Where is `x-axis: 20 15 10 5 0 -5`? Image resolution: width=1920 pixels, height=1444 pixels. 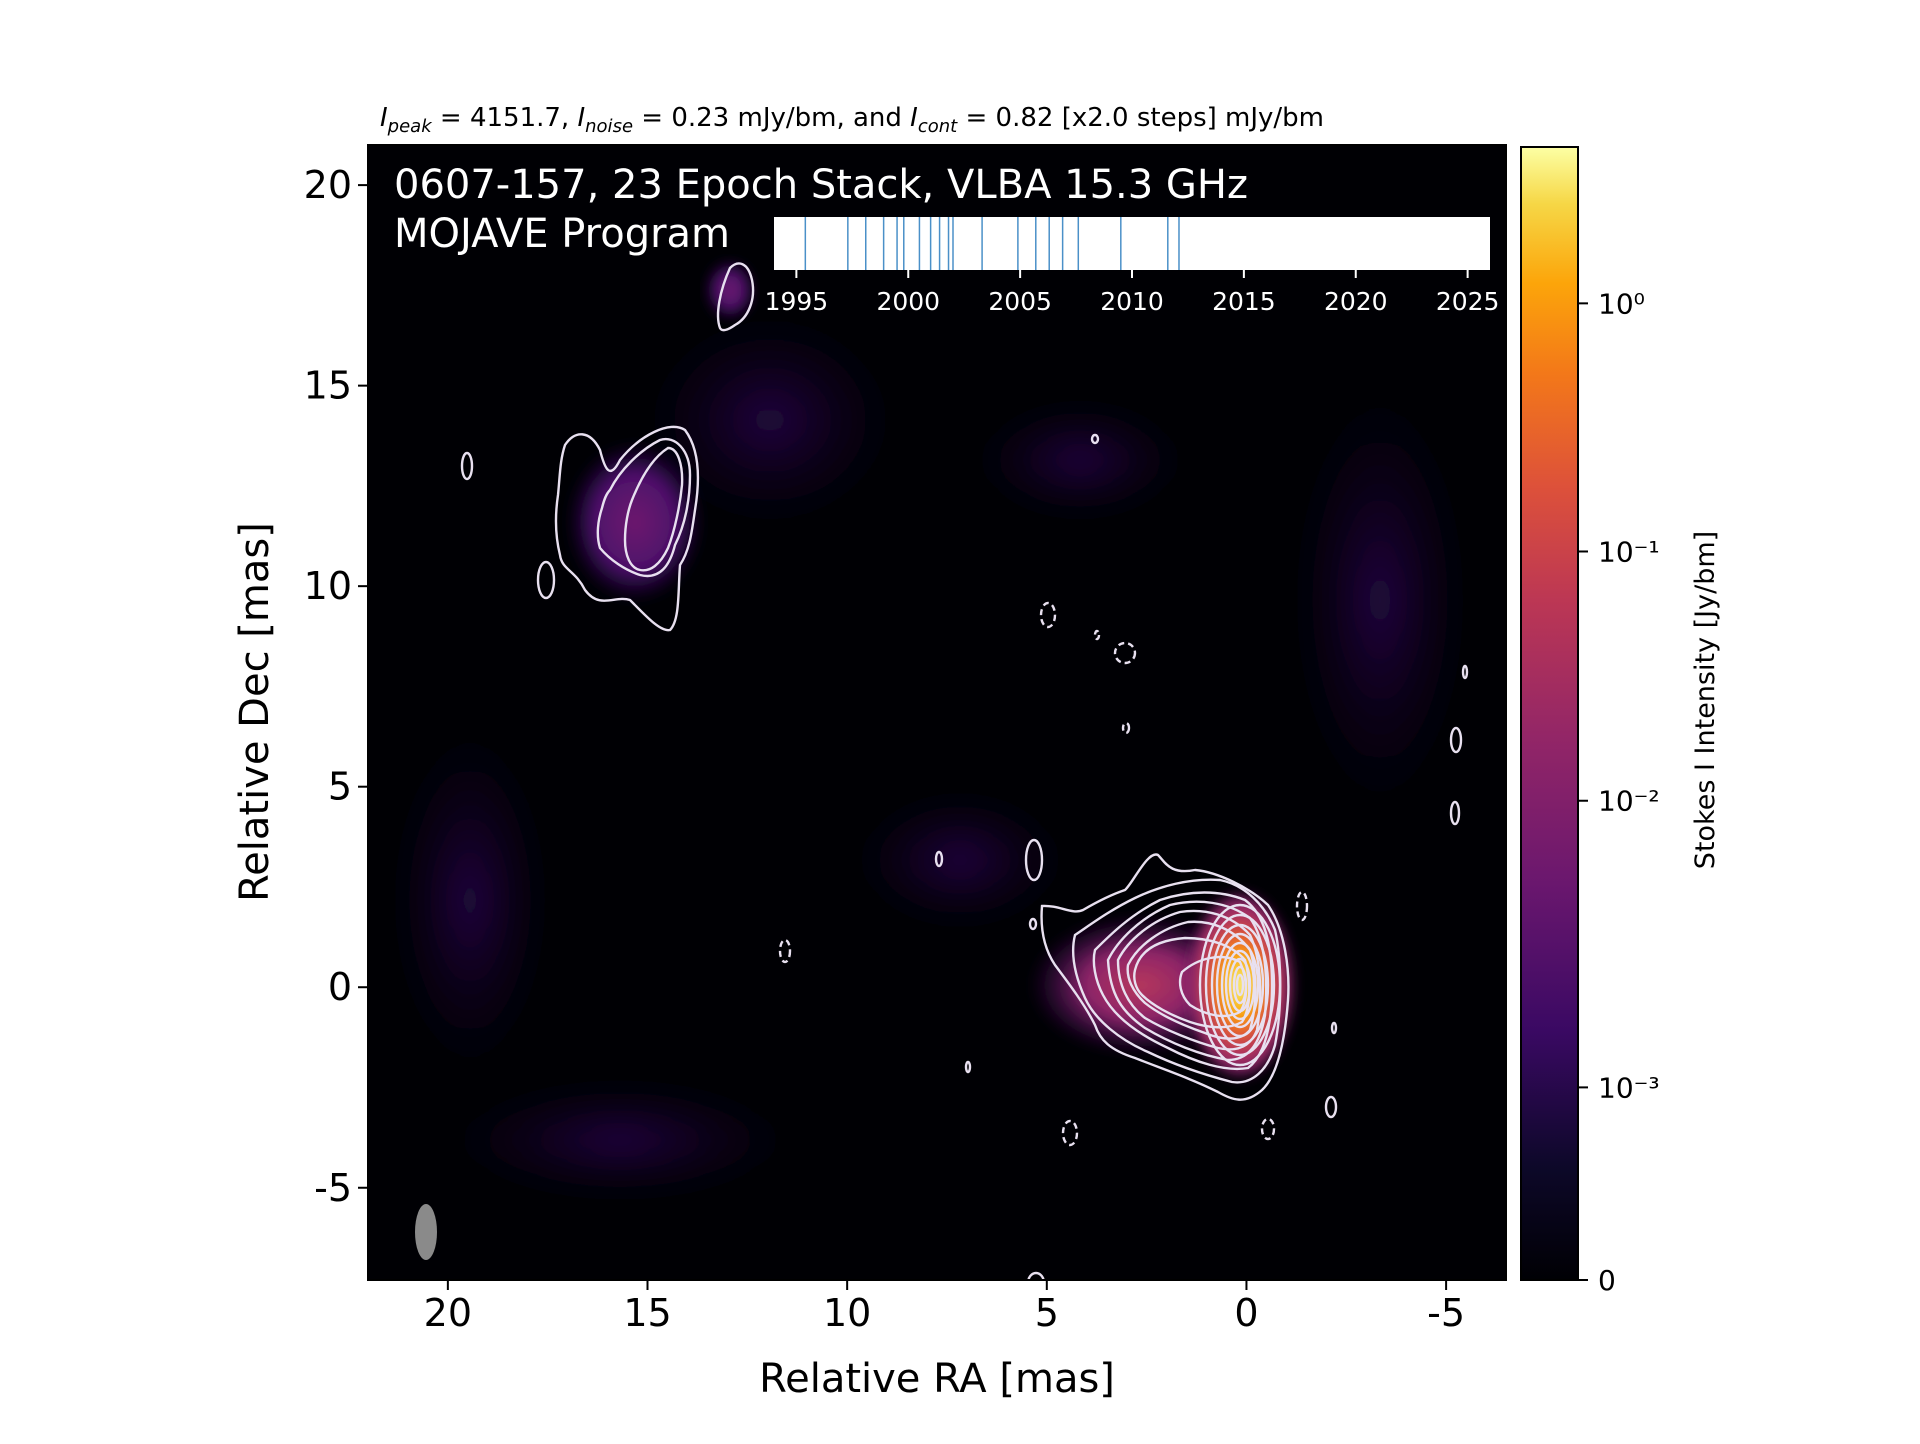 x-axis: 20 15 10 5 0 -5 is located at coordinates (944, 1307).